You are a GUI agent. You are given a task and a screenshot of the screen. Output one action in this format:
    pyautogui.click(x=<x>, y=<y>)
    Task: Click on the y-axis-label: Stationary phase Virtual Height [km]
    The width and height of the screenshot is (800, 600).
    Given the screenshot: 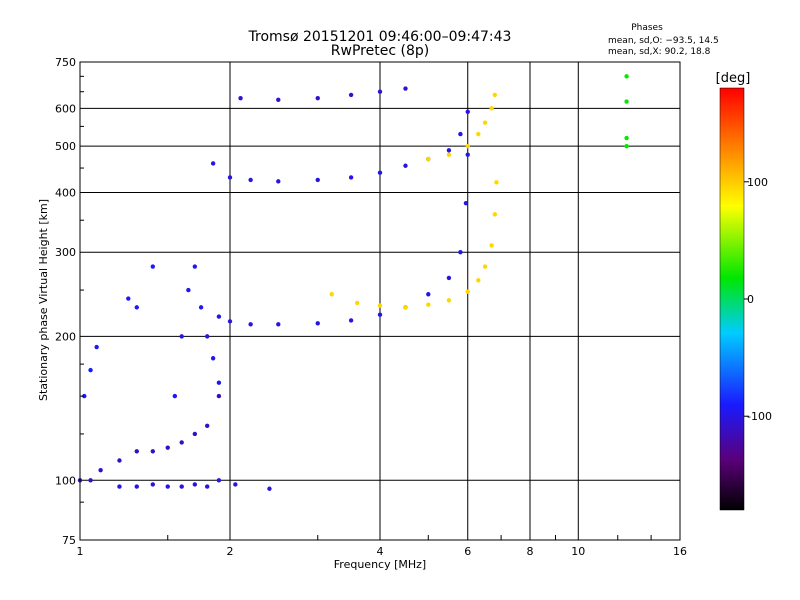 What is the action you would take?
    pyautogui.click(x=43, y=300)
    